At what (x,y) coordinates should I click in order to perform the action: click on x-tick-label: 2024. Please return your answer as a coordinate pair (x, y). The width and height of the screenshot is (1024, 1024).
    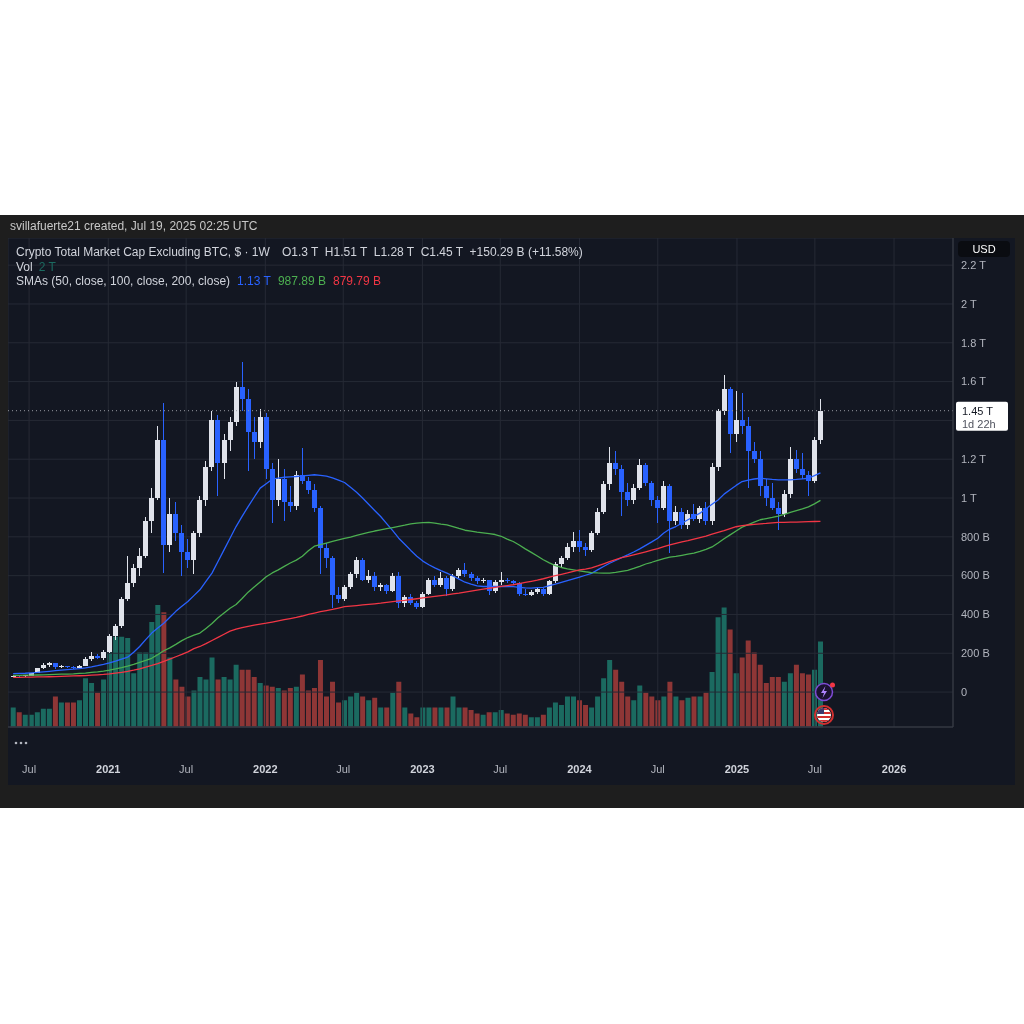
    Looking at the image, I should click on (580, 768).